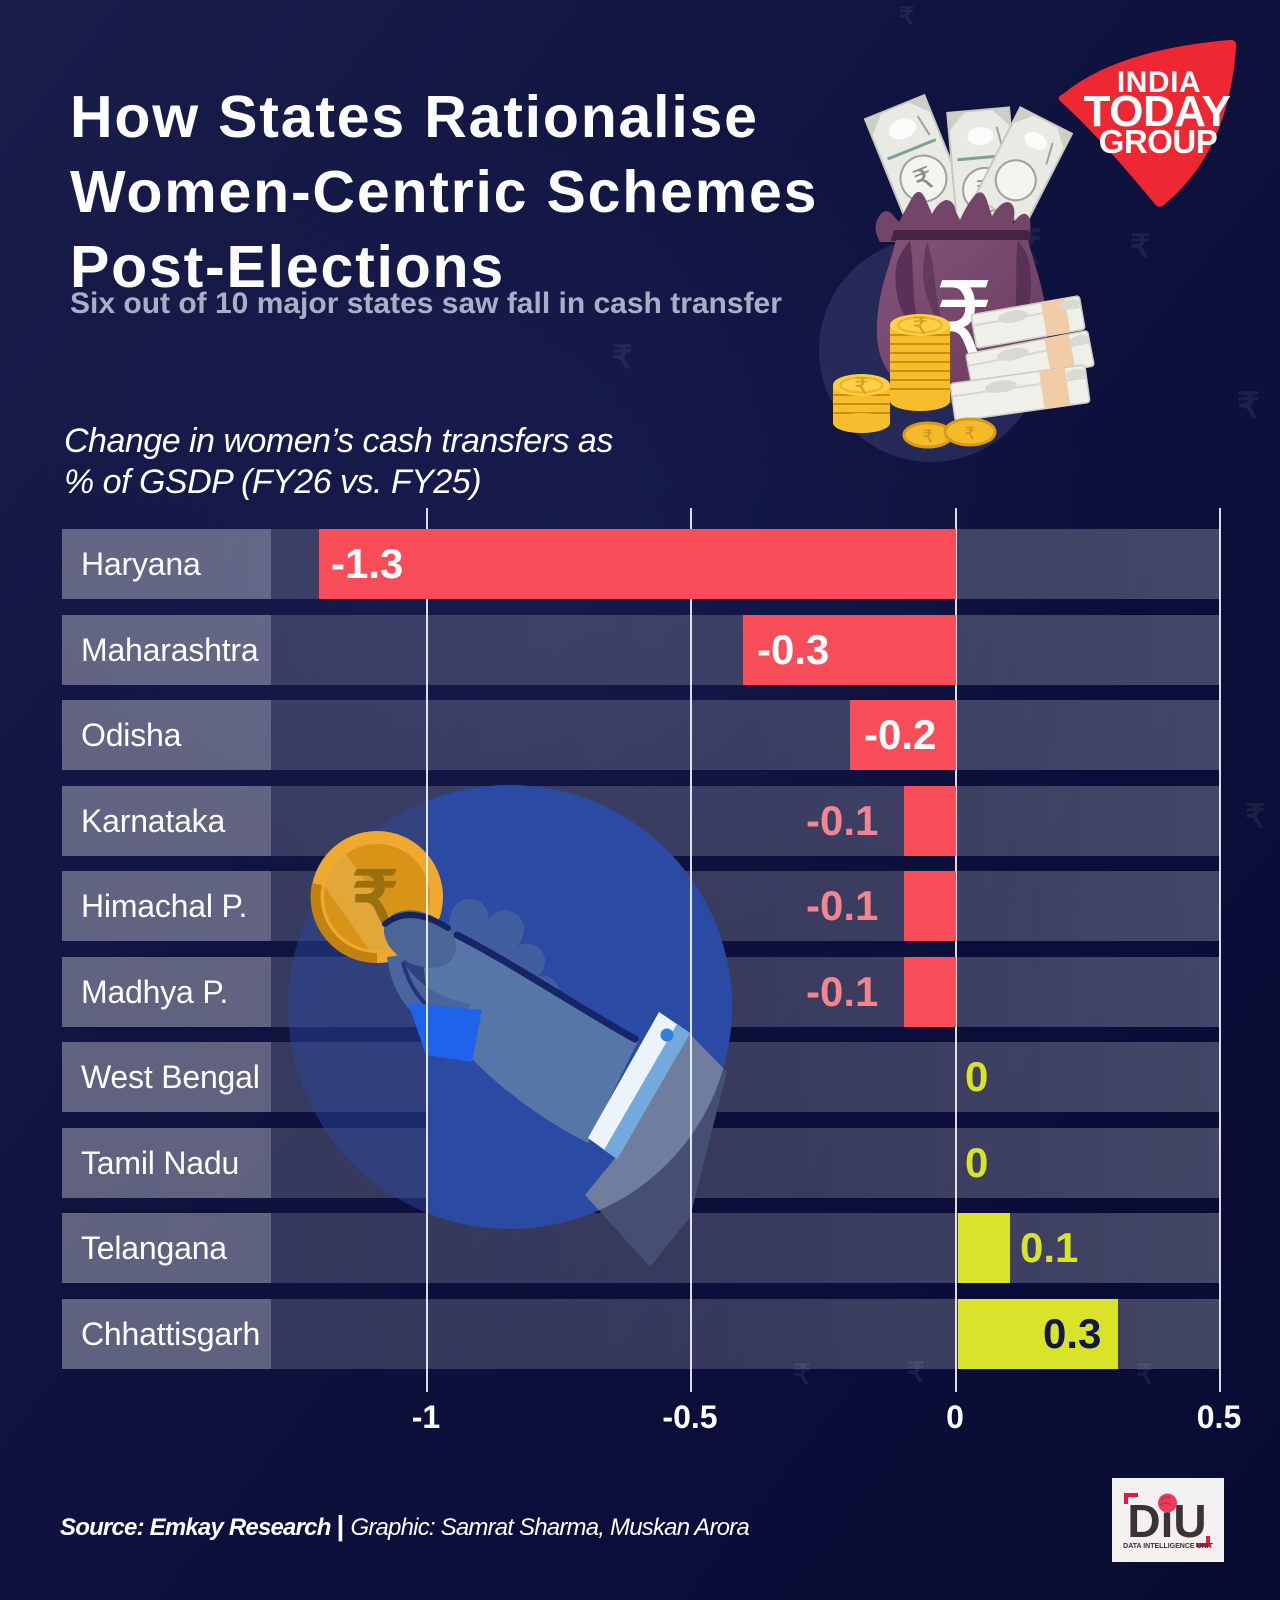  I want to click on svg-text: TODAY, so click(1157, 111).